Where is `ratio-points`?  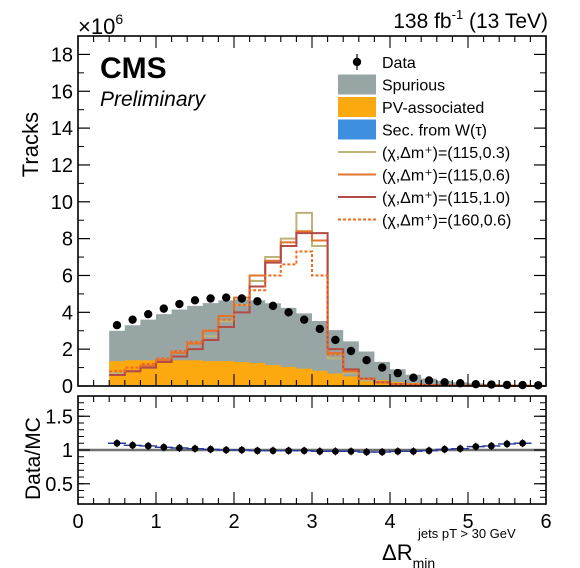
ratio-points is located at coordinates (320, 448).